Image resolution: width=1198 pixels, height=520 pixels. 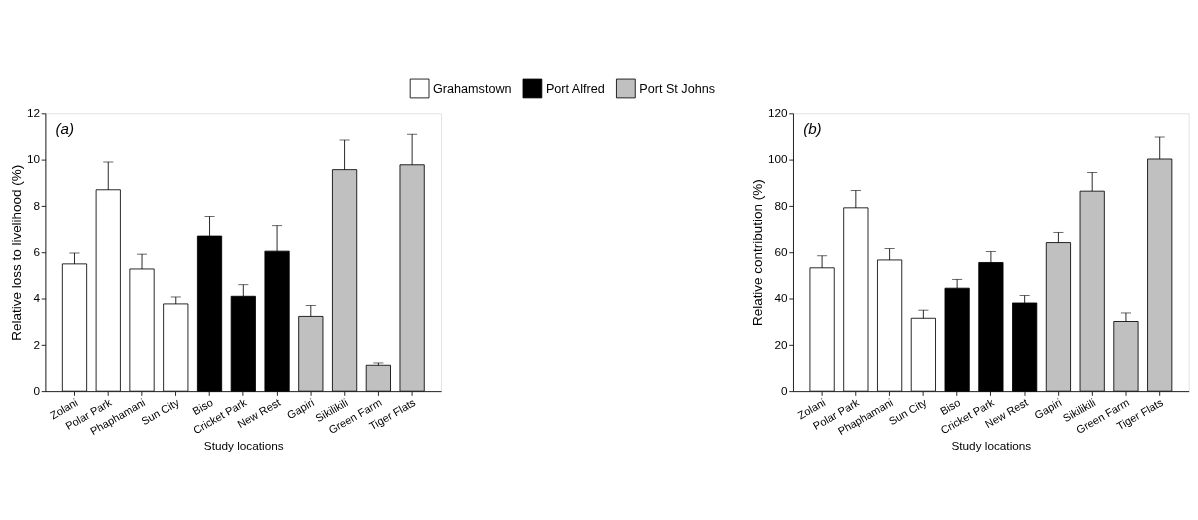 I want to click on annotation: (a), so click(x=65, y=128).